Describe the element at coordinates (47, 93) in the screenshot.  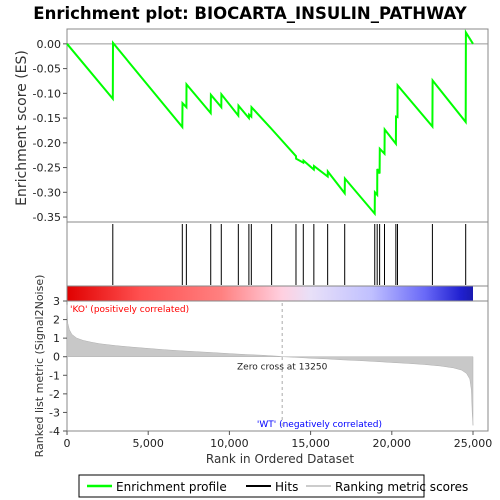
I see `es-y-tick-label: -0.10` at that location.